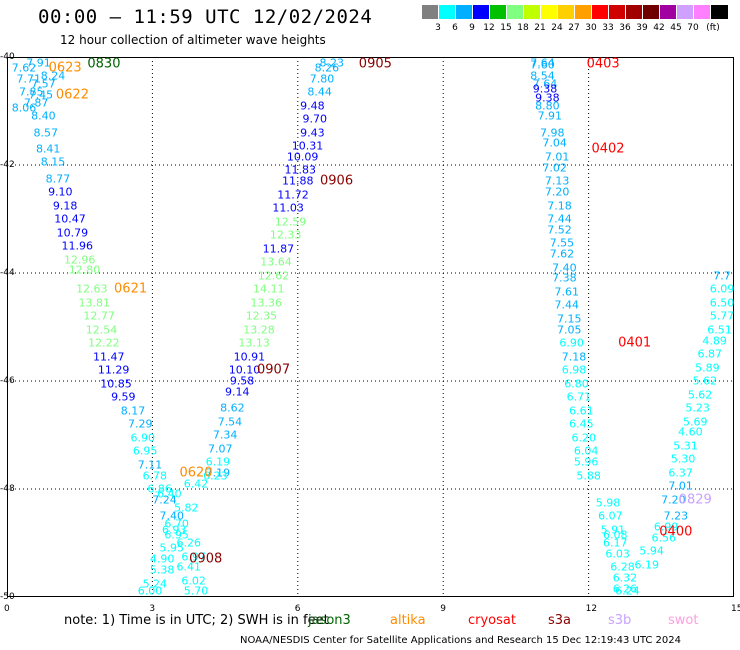  I want to click on wave-height-value: 6.90, so click(142, 438).